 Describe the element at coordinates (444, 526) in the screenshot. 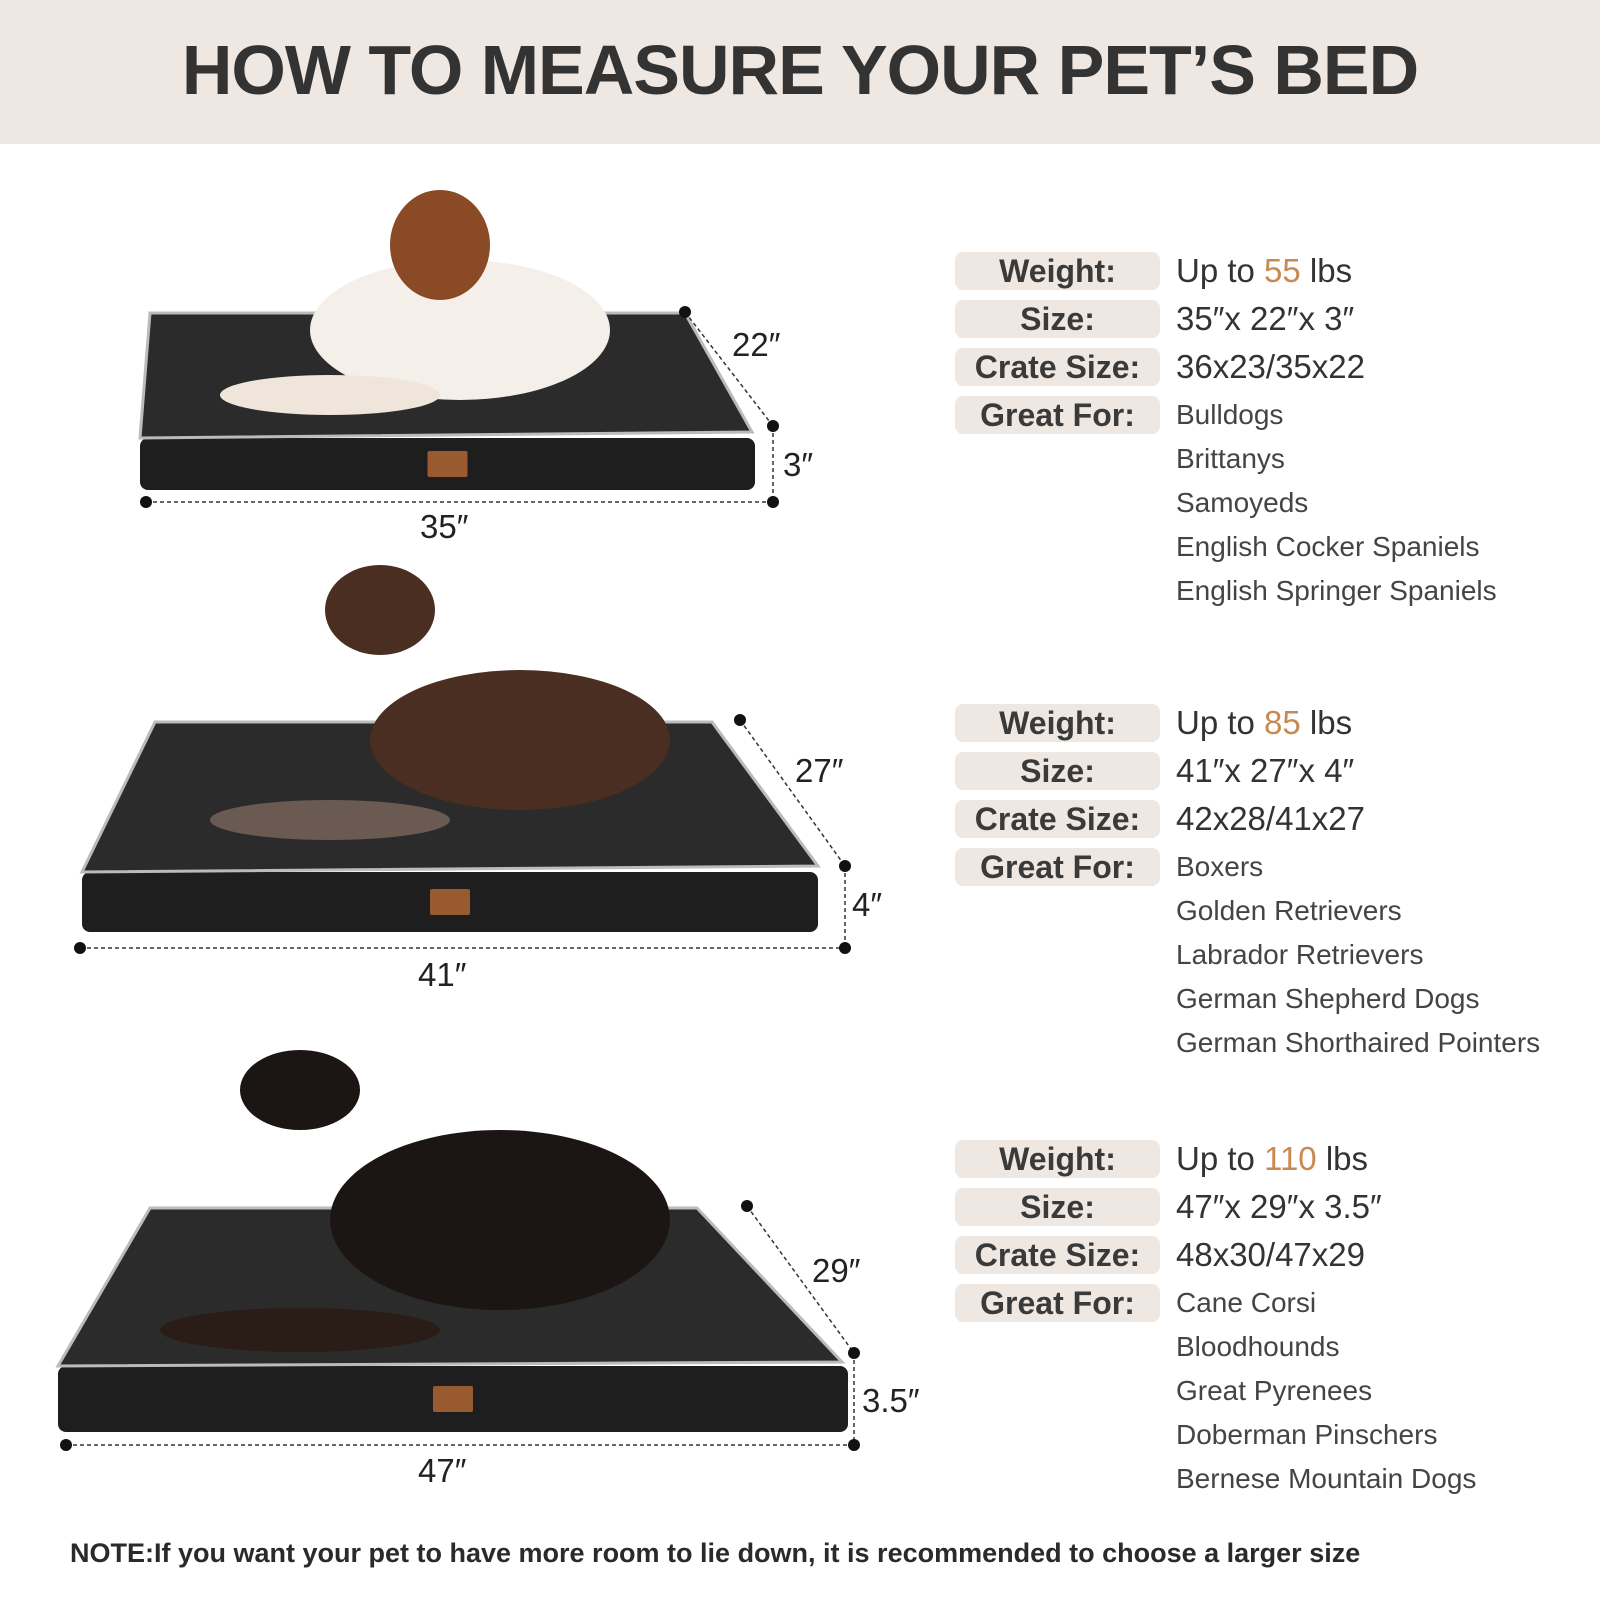

I see `length-label: 35″` at that location.